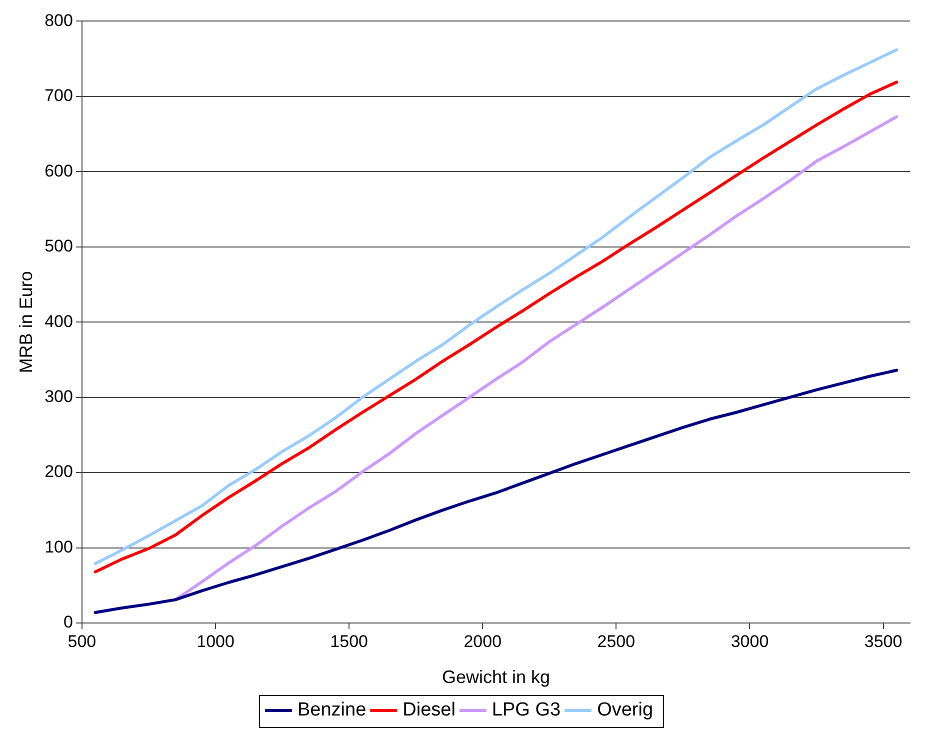 This screenshot has height=742, width=928. What do you see at coordinates (58, 170) in the screenshot?
I see `y-tick-label: 600` at bounding box center [58, 170].